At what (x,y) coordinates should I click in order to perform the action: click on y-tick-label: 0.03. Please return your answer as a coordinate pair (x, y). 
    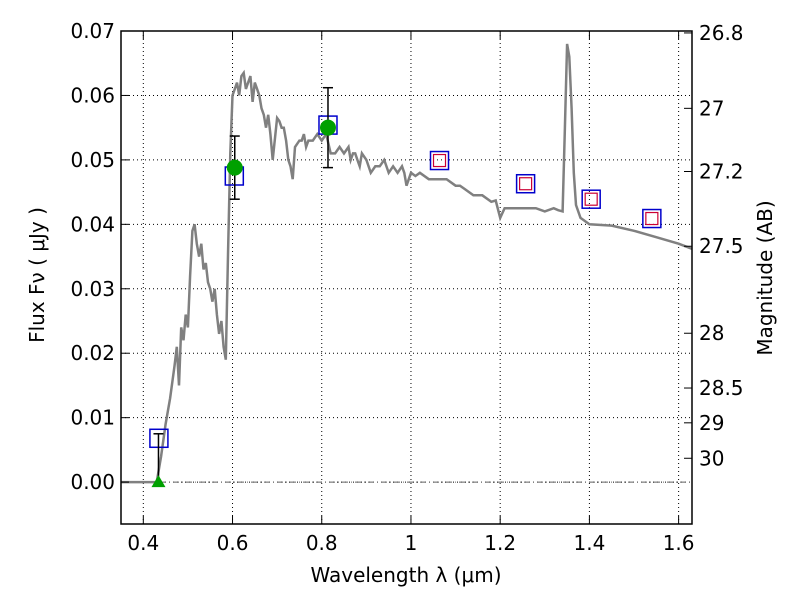
    Looking at the image, I should click on (92, 289).